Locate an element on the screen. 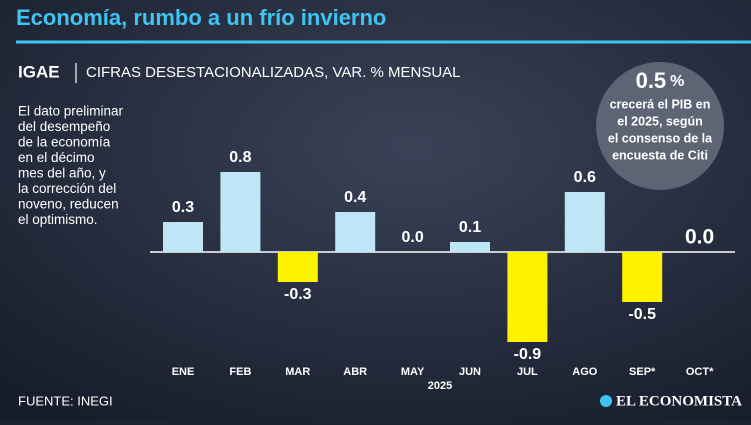 The image size is (751, 425). brand: EL ECONOMISTA is located at coordinates (679, 401).